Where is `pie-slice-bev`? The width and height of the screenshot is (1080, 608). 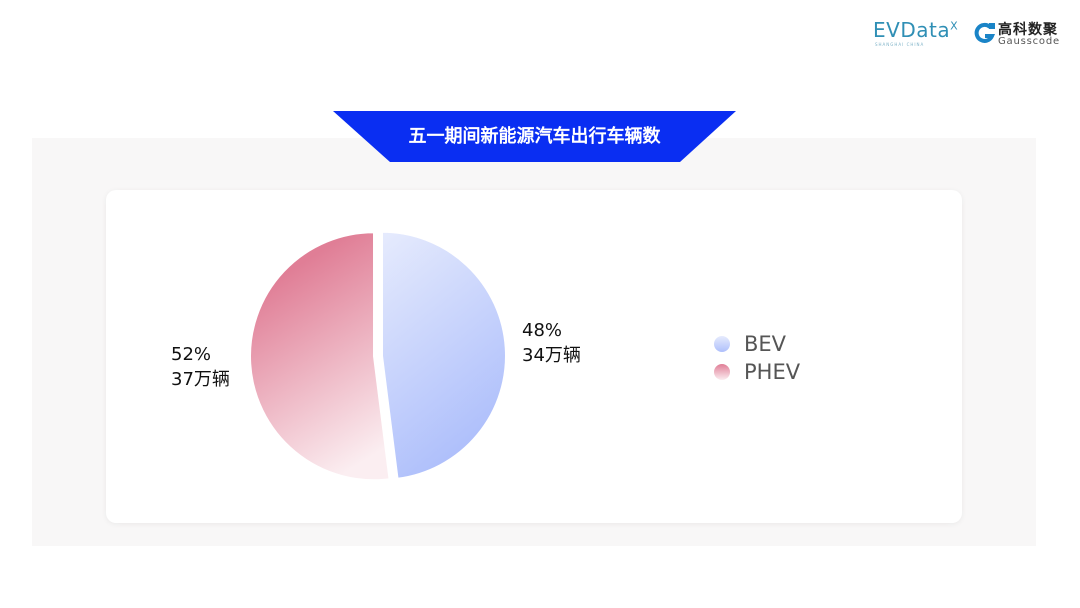 pie-slice-bev is located at coordinates (443, 355).